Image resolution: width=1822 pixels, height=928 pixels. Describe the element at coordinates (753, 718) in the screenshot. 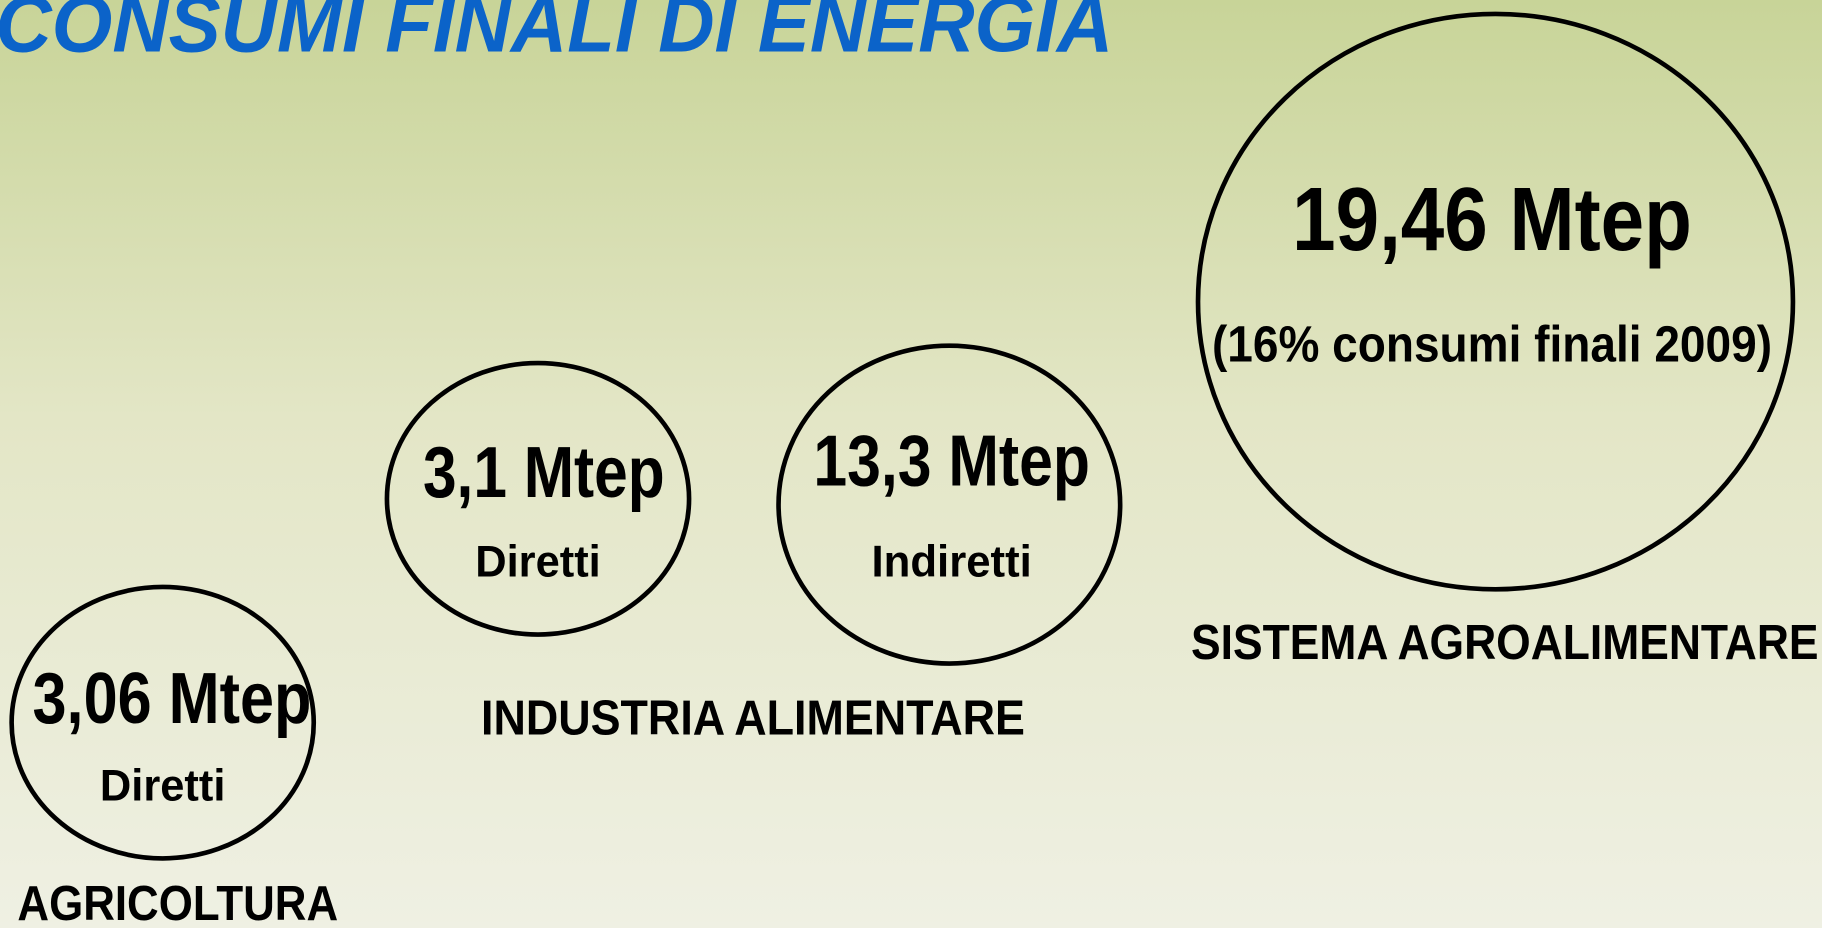

I see `group-label: INDUSTRIA ALIMENTARE` at that location.